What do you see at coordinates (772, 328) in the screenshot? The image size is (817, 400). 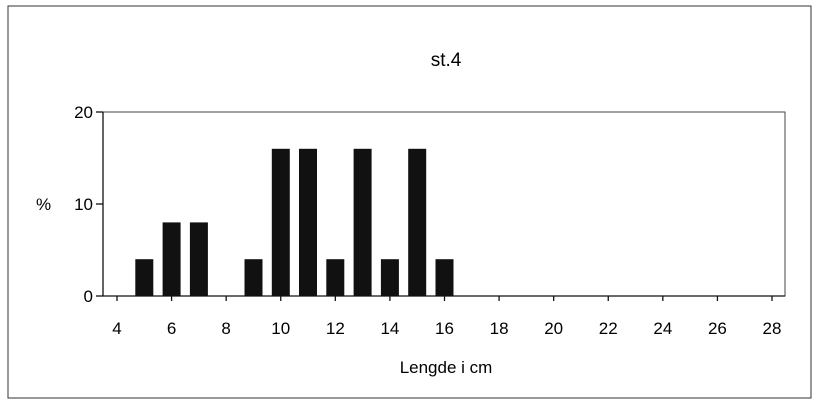 I see `x-tick-label: 28` at bounding box center [772, 328].